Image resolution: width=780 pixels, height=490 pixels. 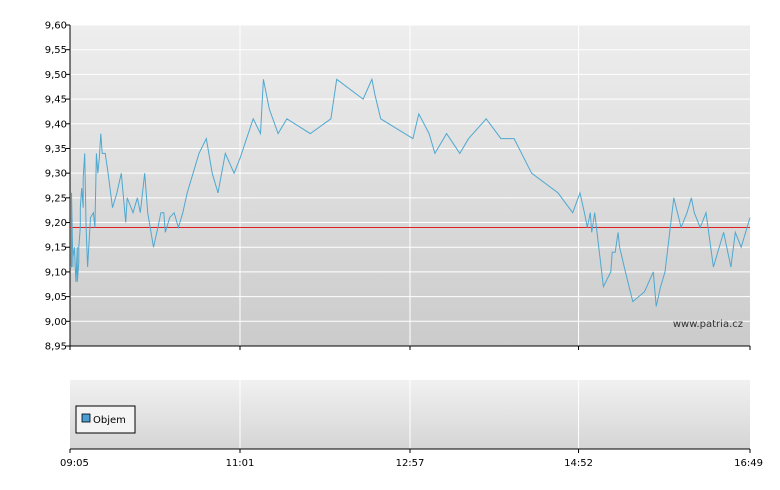 I want to click on x-tick-label: 12:57, so click(x=410, y=463).